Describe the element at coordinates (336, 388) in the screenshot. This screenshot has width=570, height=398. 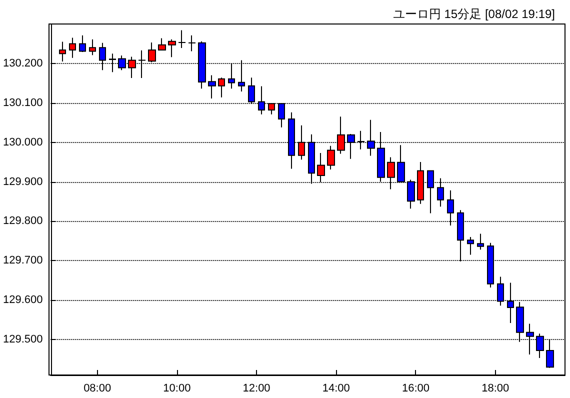
I see `x-tick-label: 14:00` at that location.